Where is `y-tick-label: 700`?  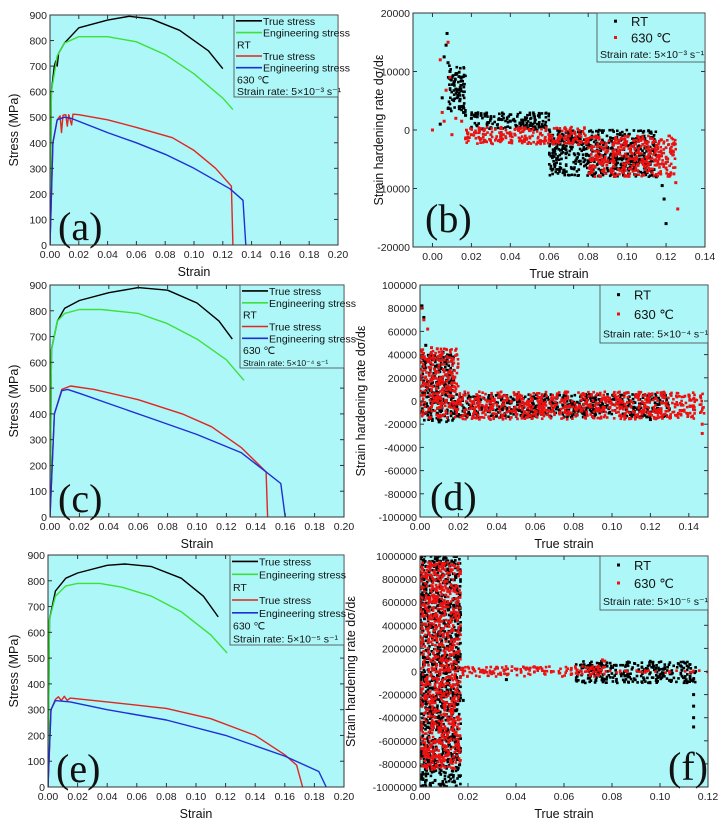 y-tick-label: 700 is located at coordinates (36, 608).